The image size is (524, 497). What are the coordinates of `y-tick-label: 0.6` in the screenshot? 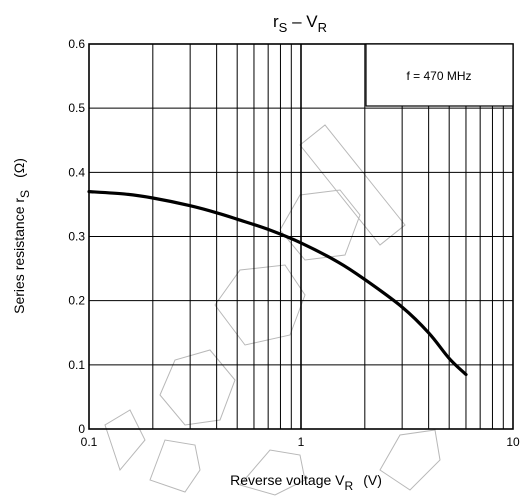 It's located at (76, 44).